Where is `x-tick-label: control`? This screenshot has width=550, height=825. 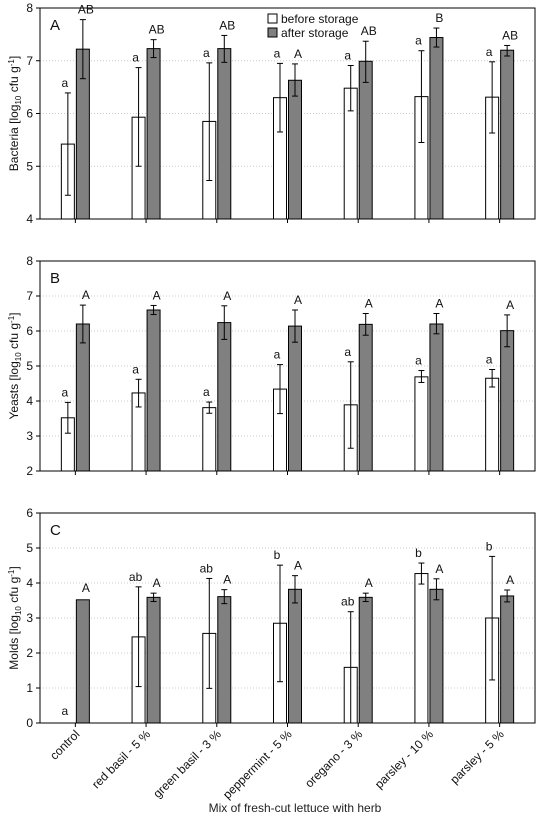
x-tick-label: control is located at coordinates (64, 744).